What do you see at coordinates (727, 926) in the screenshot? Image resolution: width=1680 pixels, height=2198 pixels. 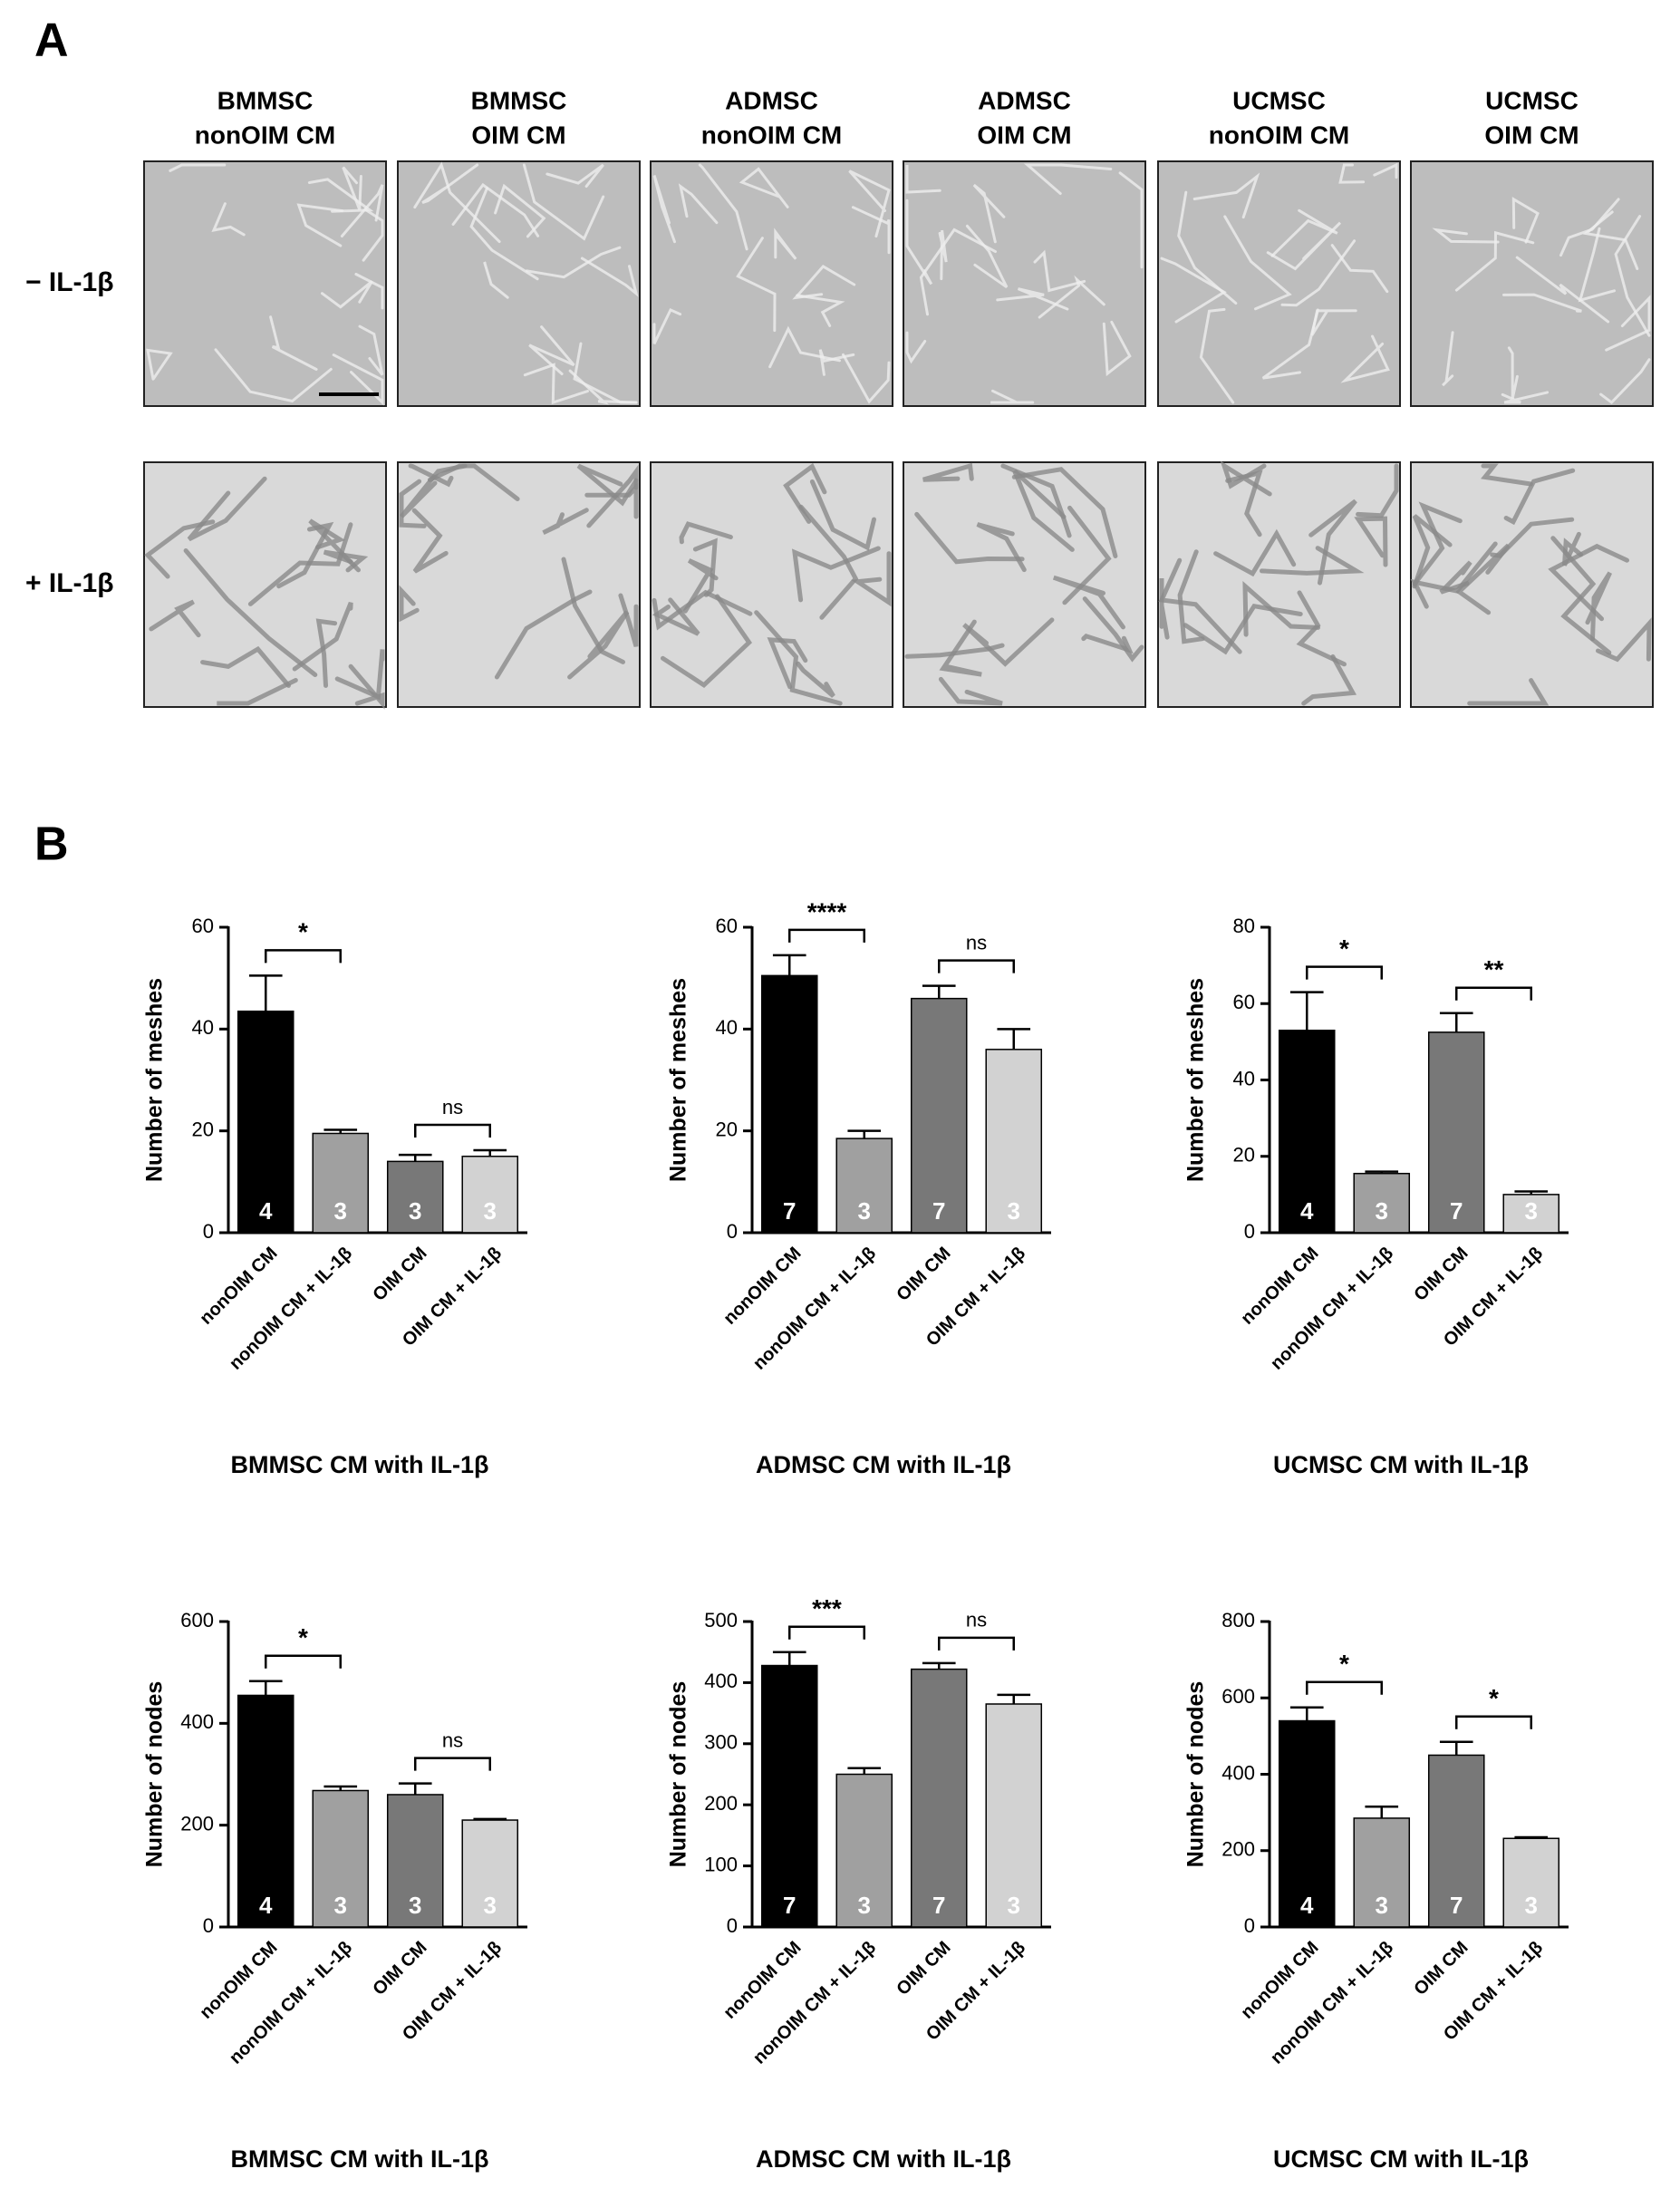 I see `y-tick-label: 60` at bounding box center [727, 926].